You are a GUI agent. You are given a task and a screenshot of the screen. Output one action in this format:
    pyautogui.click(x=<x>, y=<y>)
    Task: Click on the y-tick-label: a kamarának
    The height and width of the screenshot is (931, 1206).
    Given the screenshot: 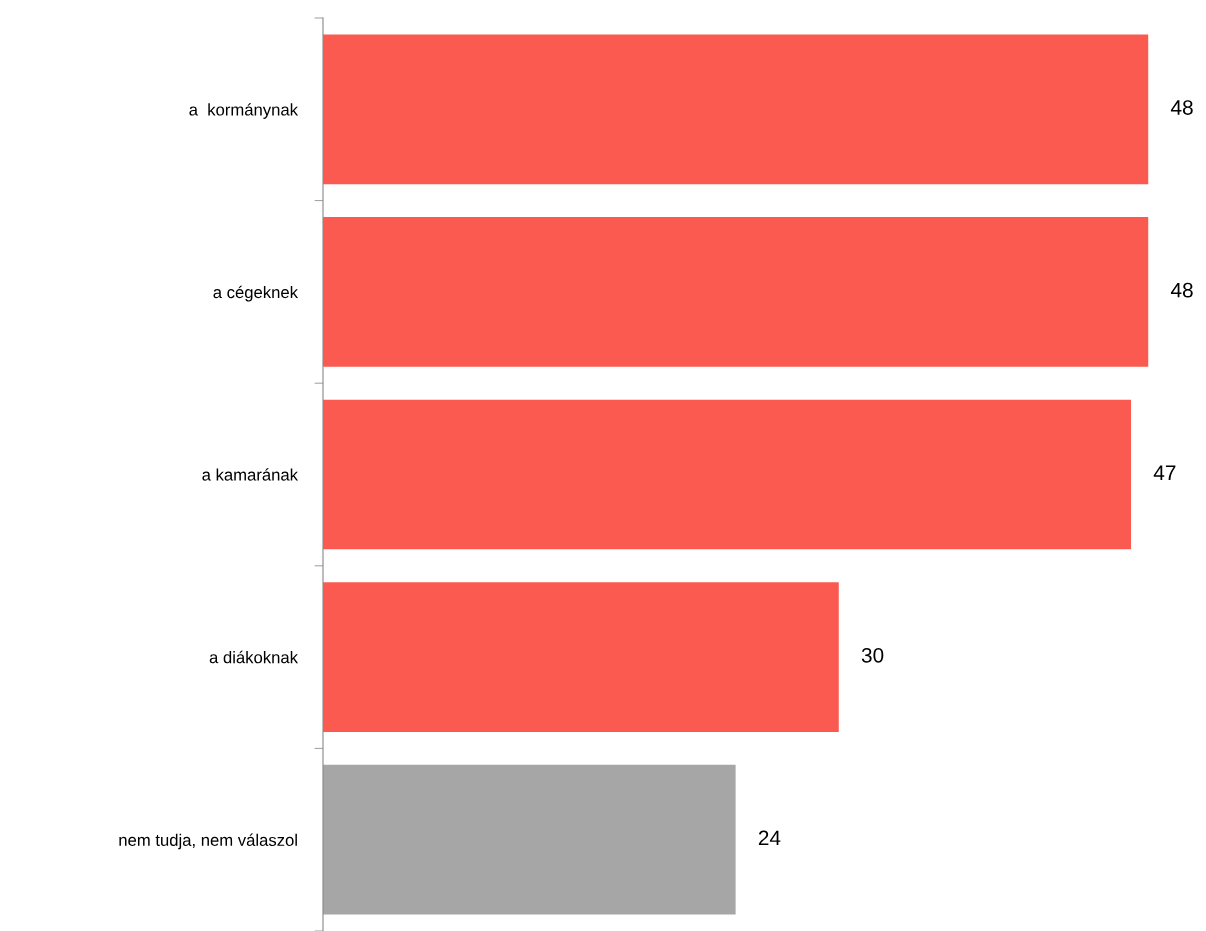 What is the action you would take?
    pyautogui.click(x=250, y=474)
    